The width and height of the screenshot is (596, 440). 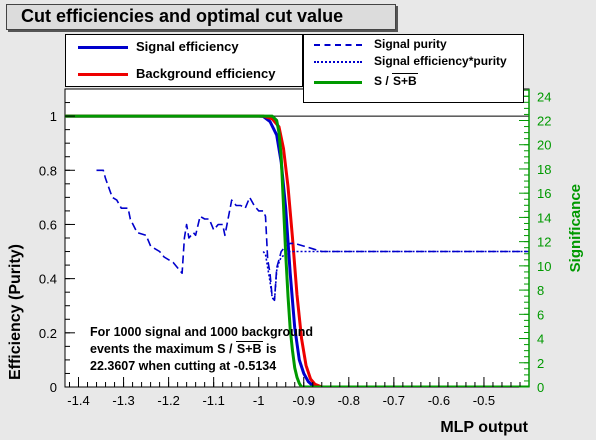 I want to click on x-tick-label: -0.9, so click(x=304, y=400).